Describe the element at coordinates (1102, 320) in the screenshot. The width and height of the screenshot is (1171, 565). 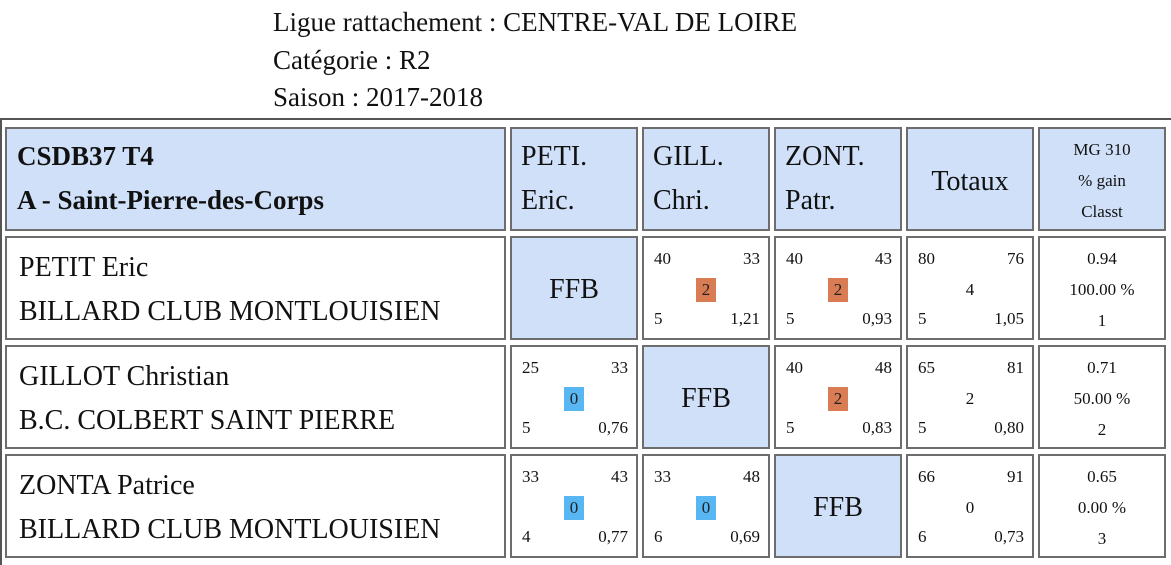
I see `rank-value: 1` at that location.